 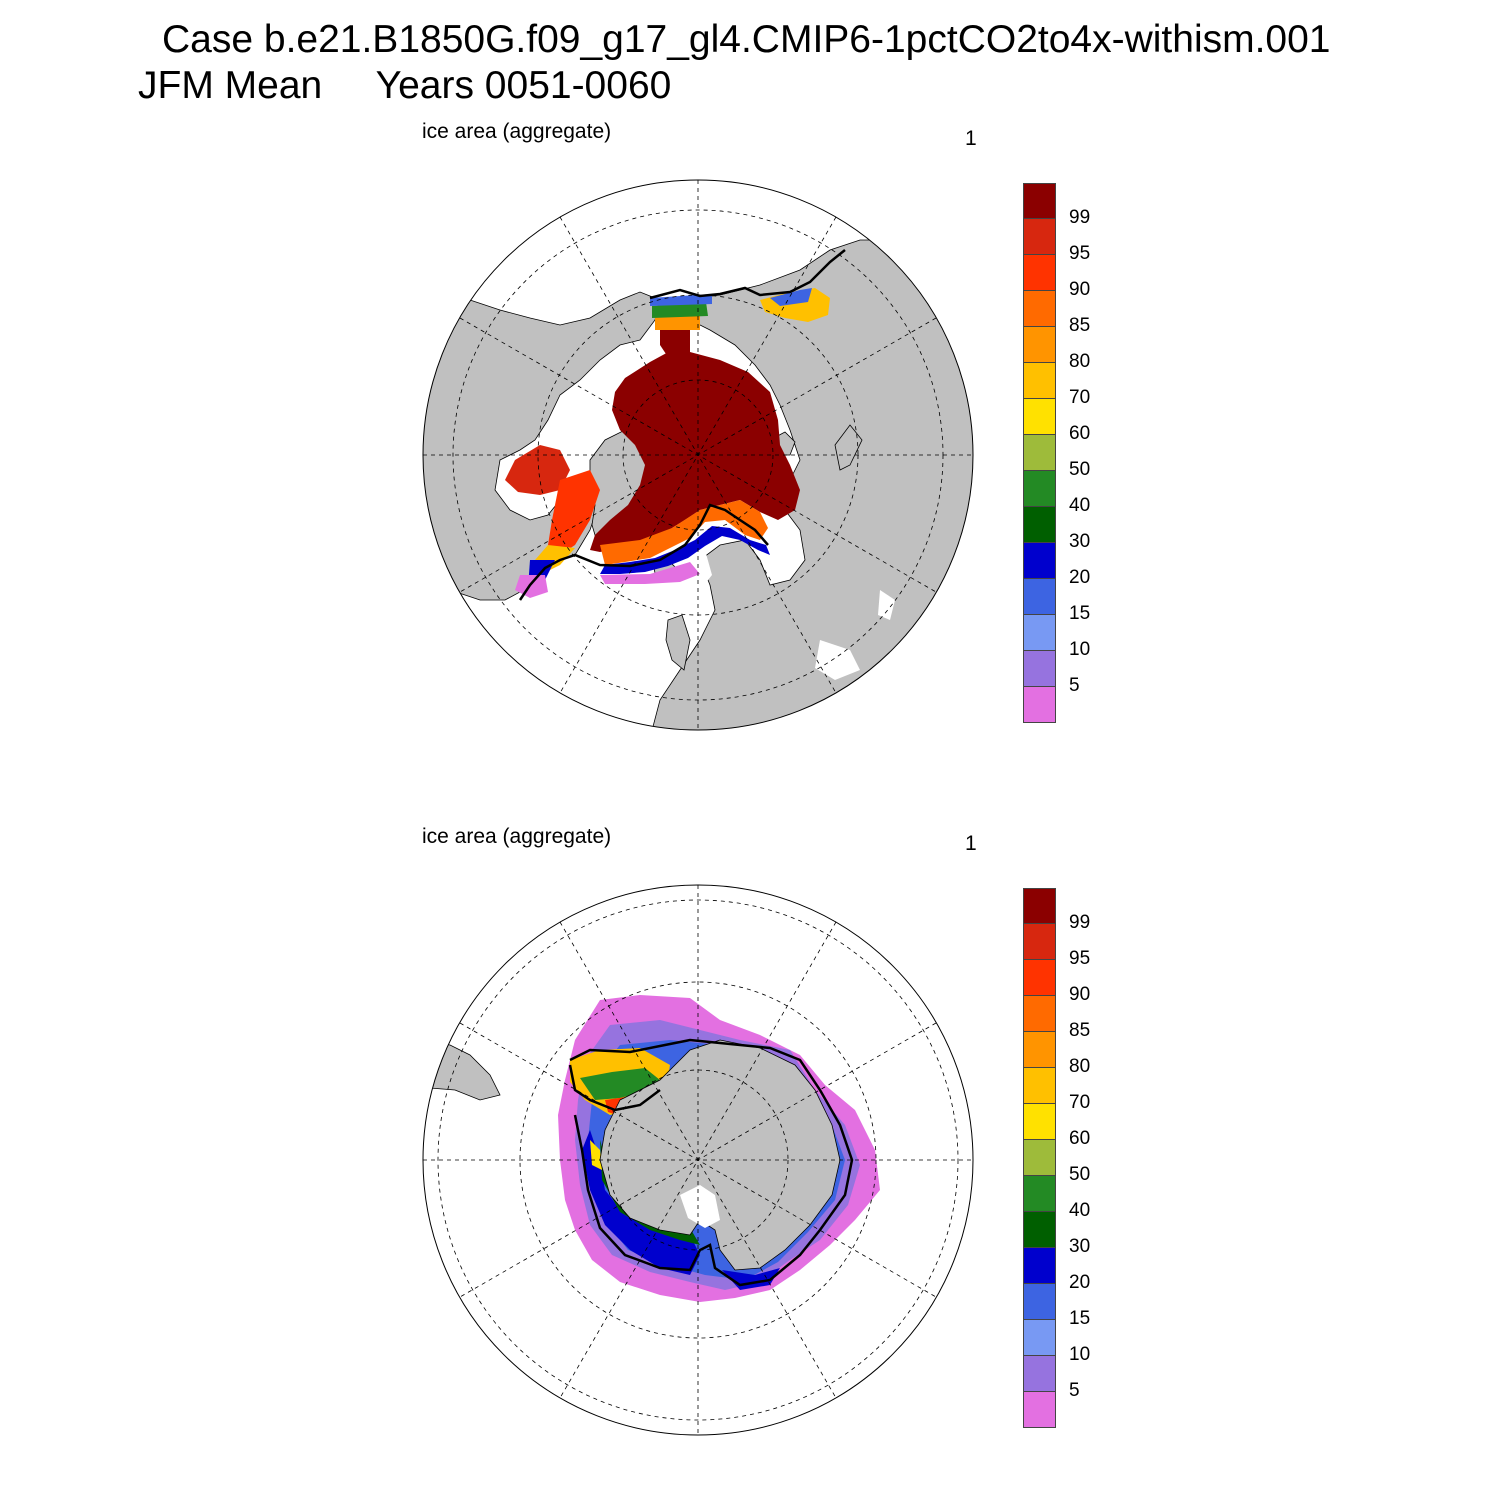 What do you see at coordinates (1080, 1210) in the screenshot?
I see `south-colorbar-label: 40` at bounding box center [1080, 1210].